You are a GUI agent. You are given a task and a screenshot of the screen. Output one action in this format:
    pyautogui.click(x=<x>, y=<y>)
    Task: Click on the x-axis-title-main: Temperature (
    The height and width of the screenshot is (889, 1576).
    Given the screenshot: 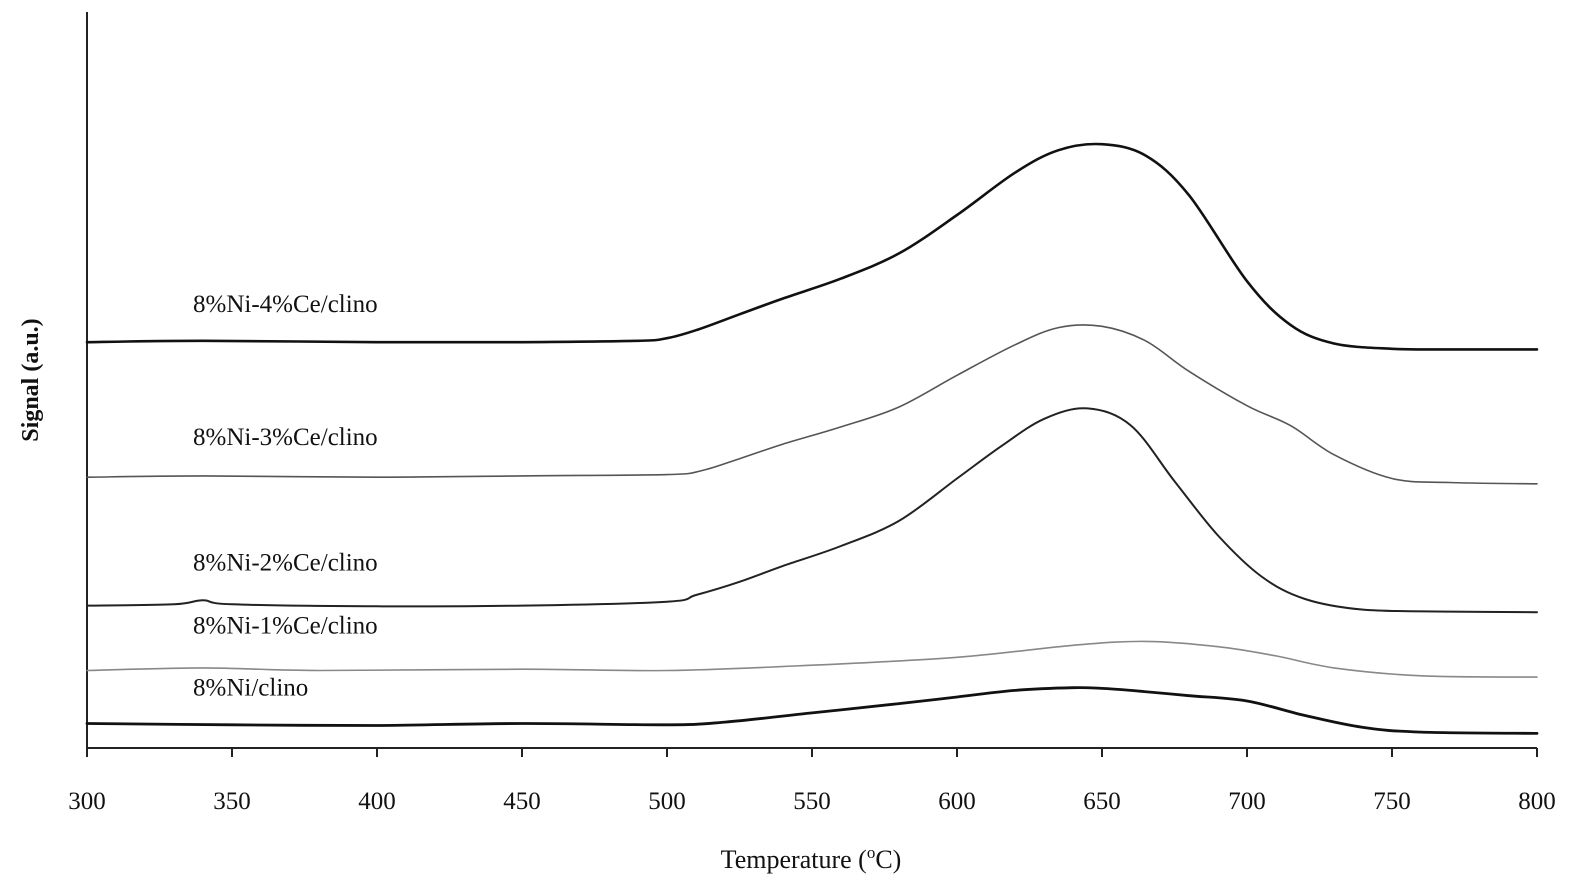 What is the action you would take?
    pyautogui.click(x=794, y=859)
    